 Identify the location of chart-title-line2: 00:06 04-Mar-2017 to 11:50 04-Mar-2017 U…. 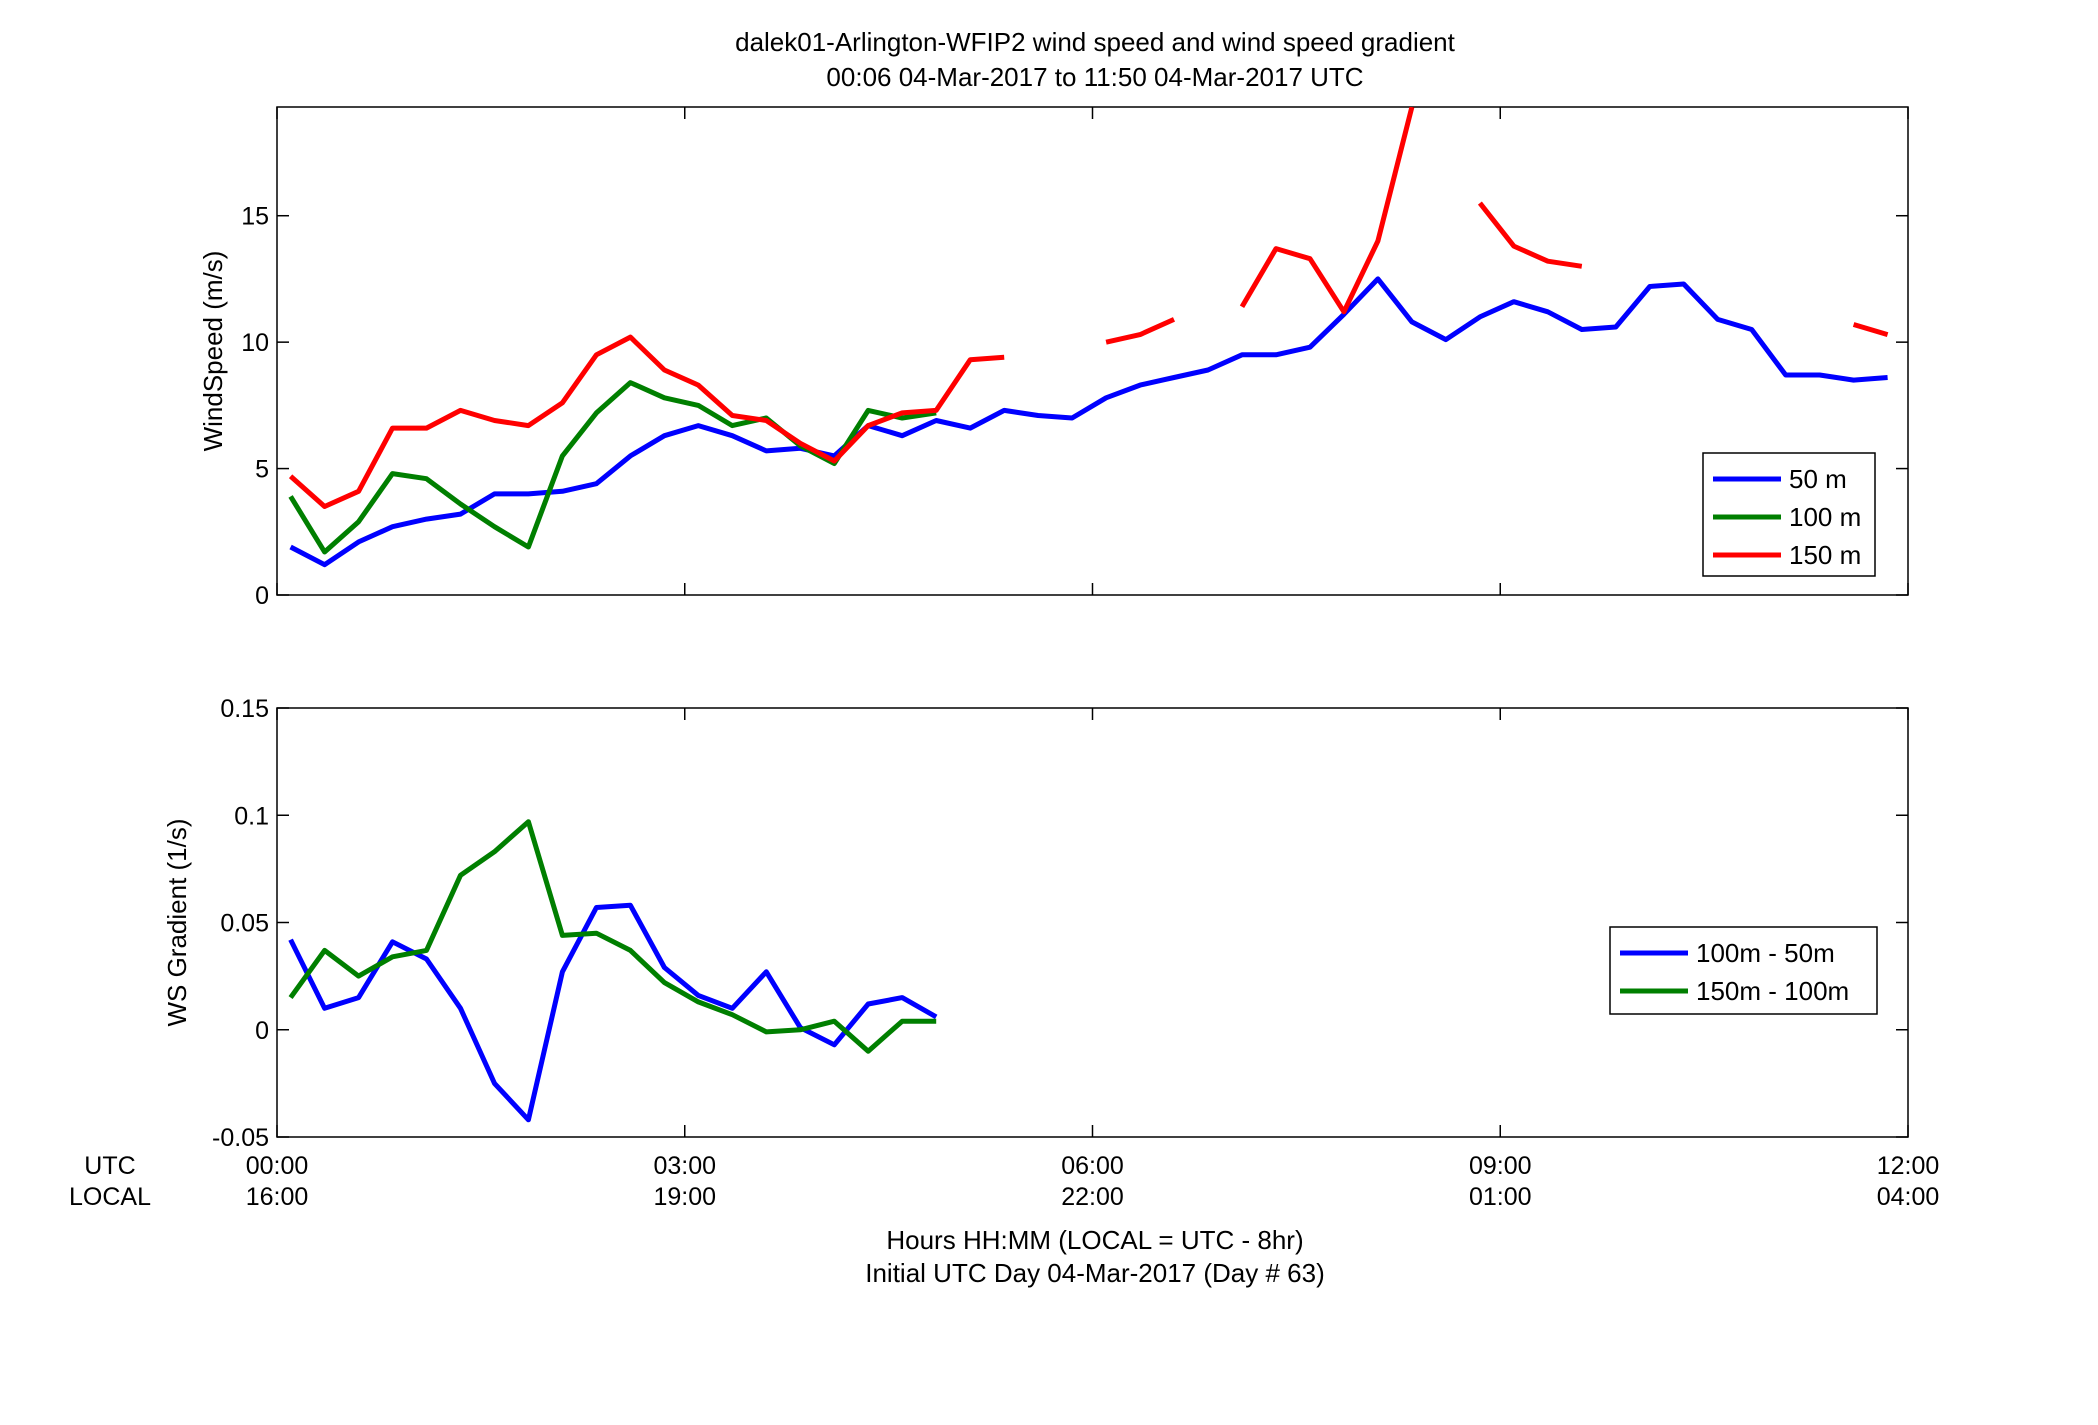
(1094, 77).